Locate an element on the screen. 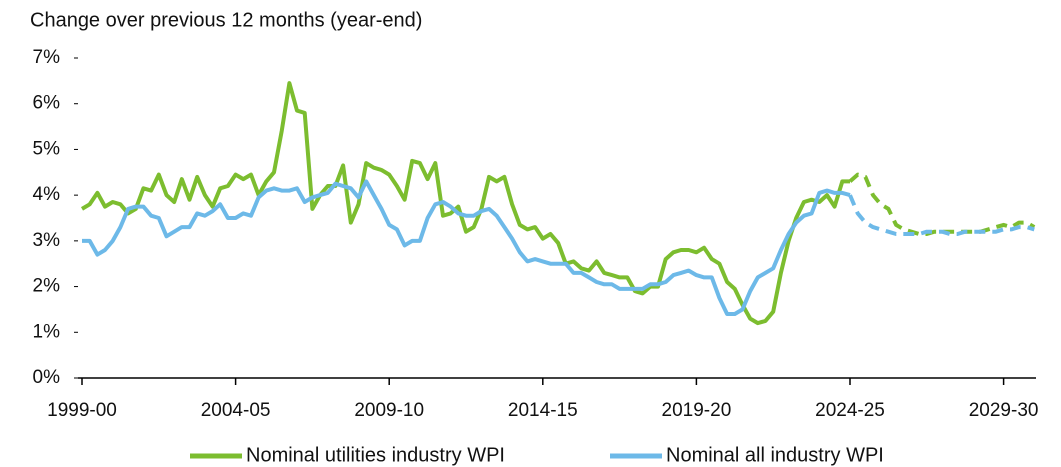 The image size is (1061, 467). y-tick-label: 2% is located at coordinates (47, 286).